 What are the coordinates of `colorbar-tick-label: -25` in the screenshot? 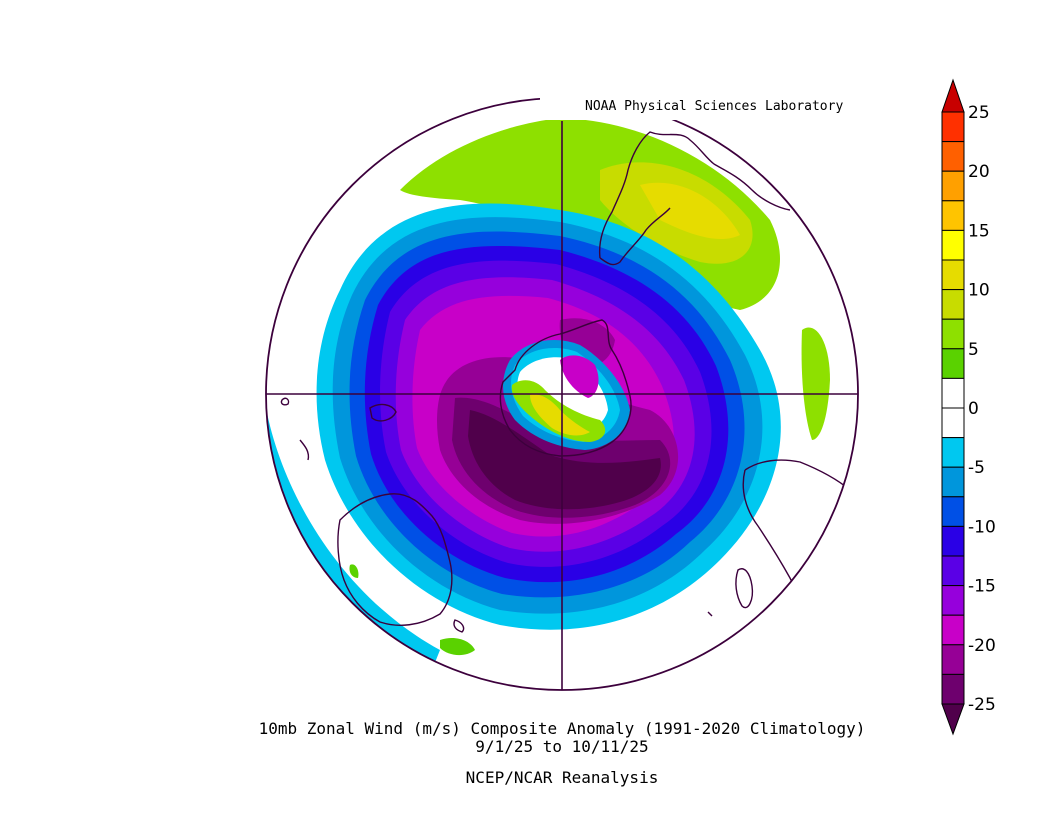 It's located at (982, 705).